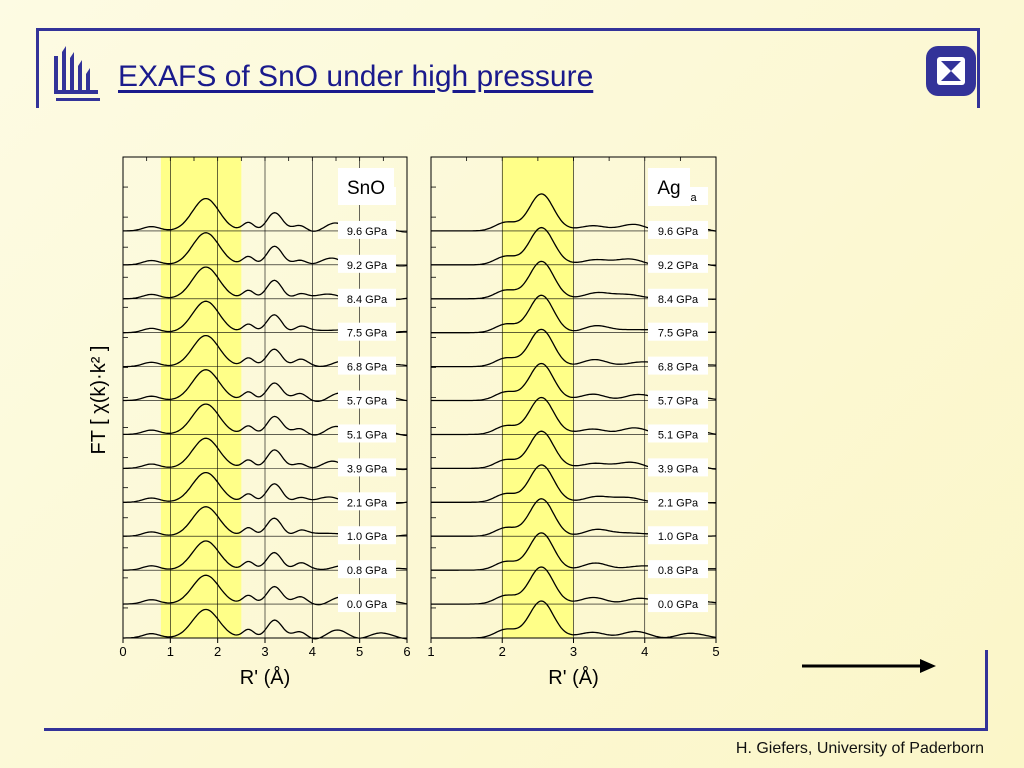 The image size is (1024, 768). Describe the element at coordinates (37, 68) in the screenshot. I see `frame-left-bar` at that location.